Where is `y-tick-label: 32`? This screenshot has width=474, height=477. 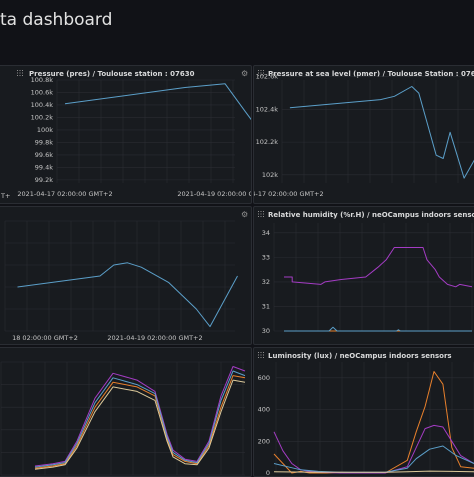 y-tick-label: 32 is located at coordinates (266, 282).